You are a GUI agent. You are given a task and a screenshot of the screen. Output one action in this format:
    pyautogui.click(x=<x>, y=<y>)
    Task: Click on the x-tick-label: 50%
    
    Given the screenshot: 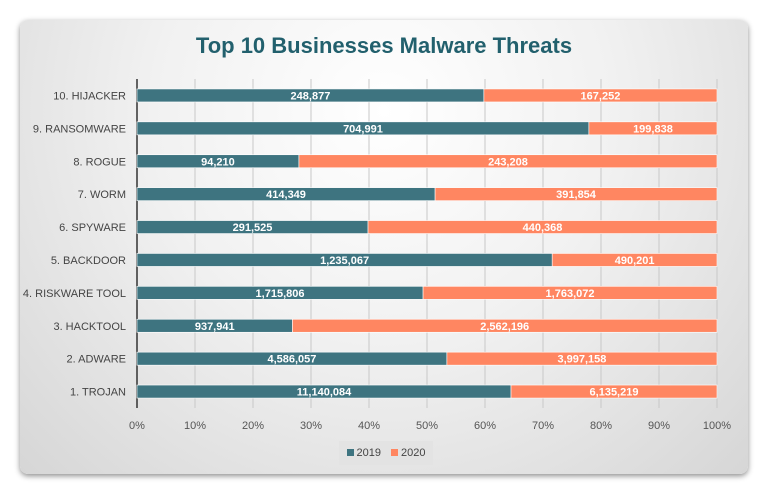 What is the action you would take?
    pyautogui.click(x=427, y=426)
    